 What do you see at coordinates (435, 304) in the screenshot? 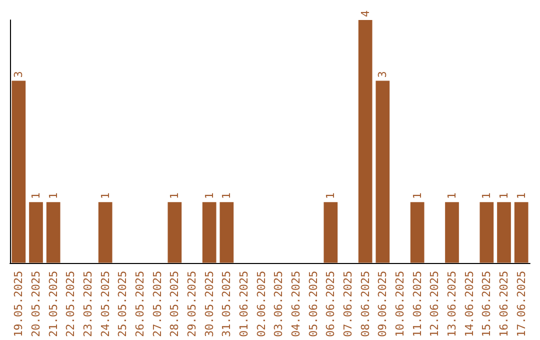
I see `x-tick-label: 12.06.2025` at bounding box center [435, 304].